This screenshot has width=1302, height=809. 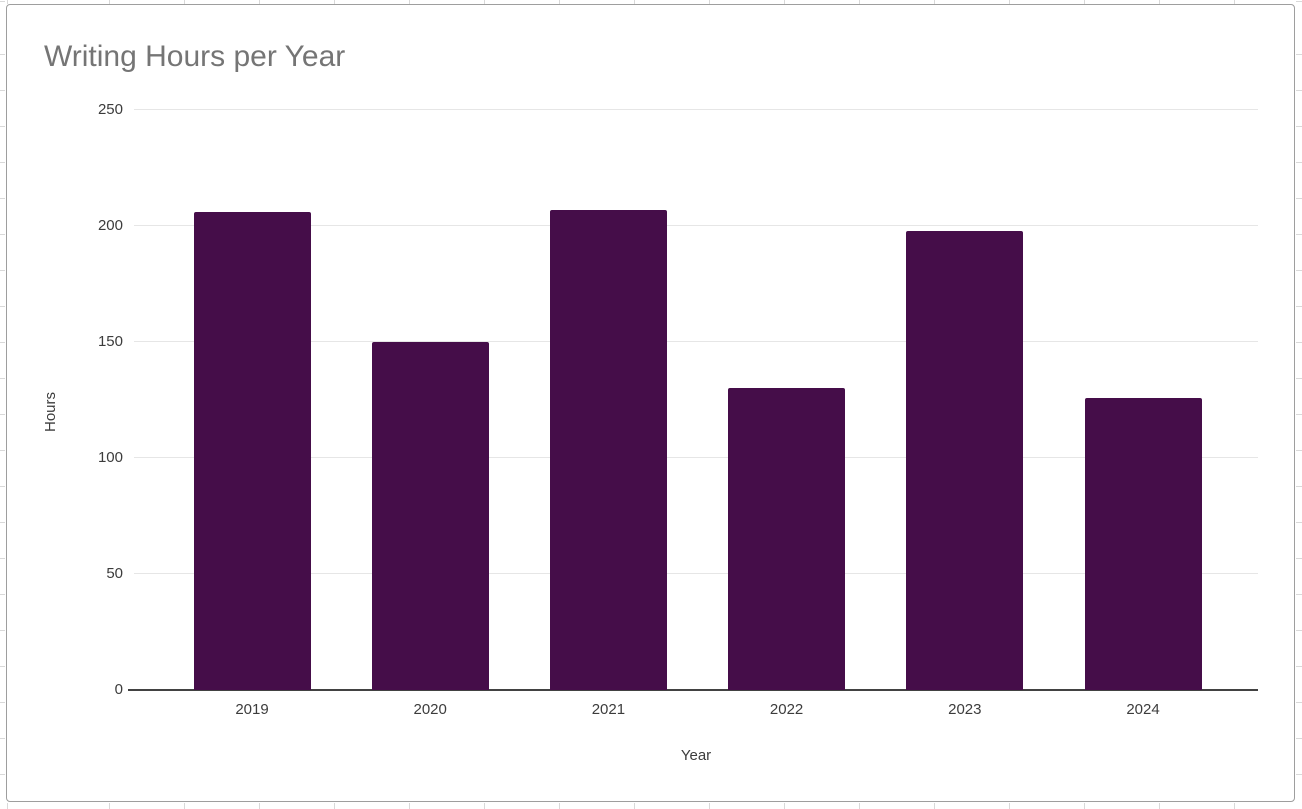 I want to click on x-axis-title: Year, so click(x=696, y=755).